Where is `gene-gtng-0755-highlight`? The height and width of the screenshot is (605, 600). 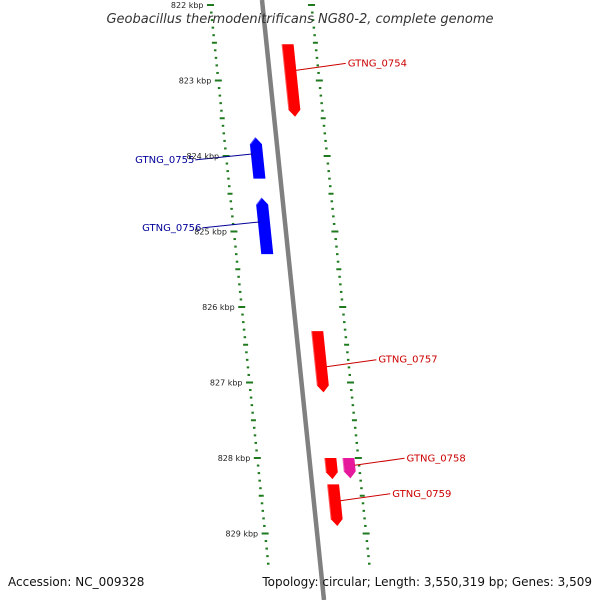 gene-gtng-0755-highlight is located at coordinates (252, 140).